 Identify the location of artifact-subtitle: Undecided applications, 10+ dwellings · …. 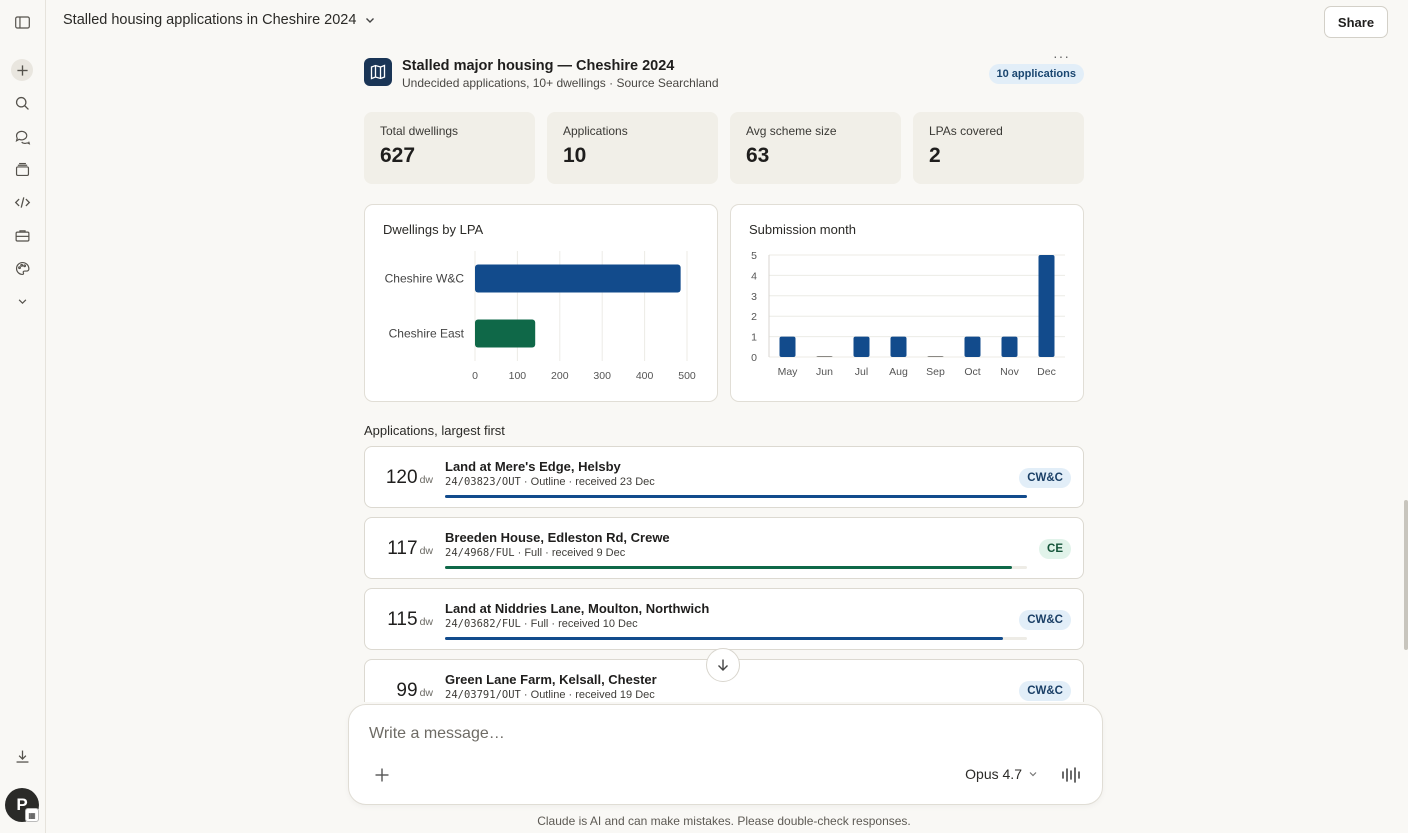
(560, 83).